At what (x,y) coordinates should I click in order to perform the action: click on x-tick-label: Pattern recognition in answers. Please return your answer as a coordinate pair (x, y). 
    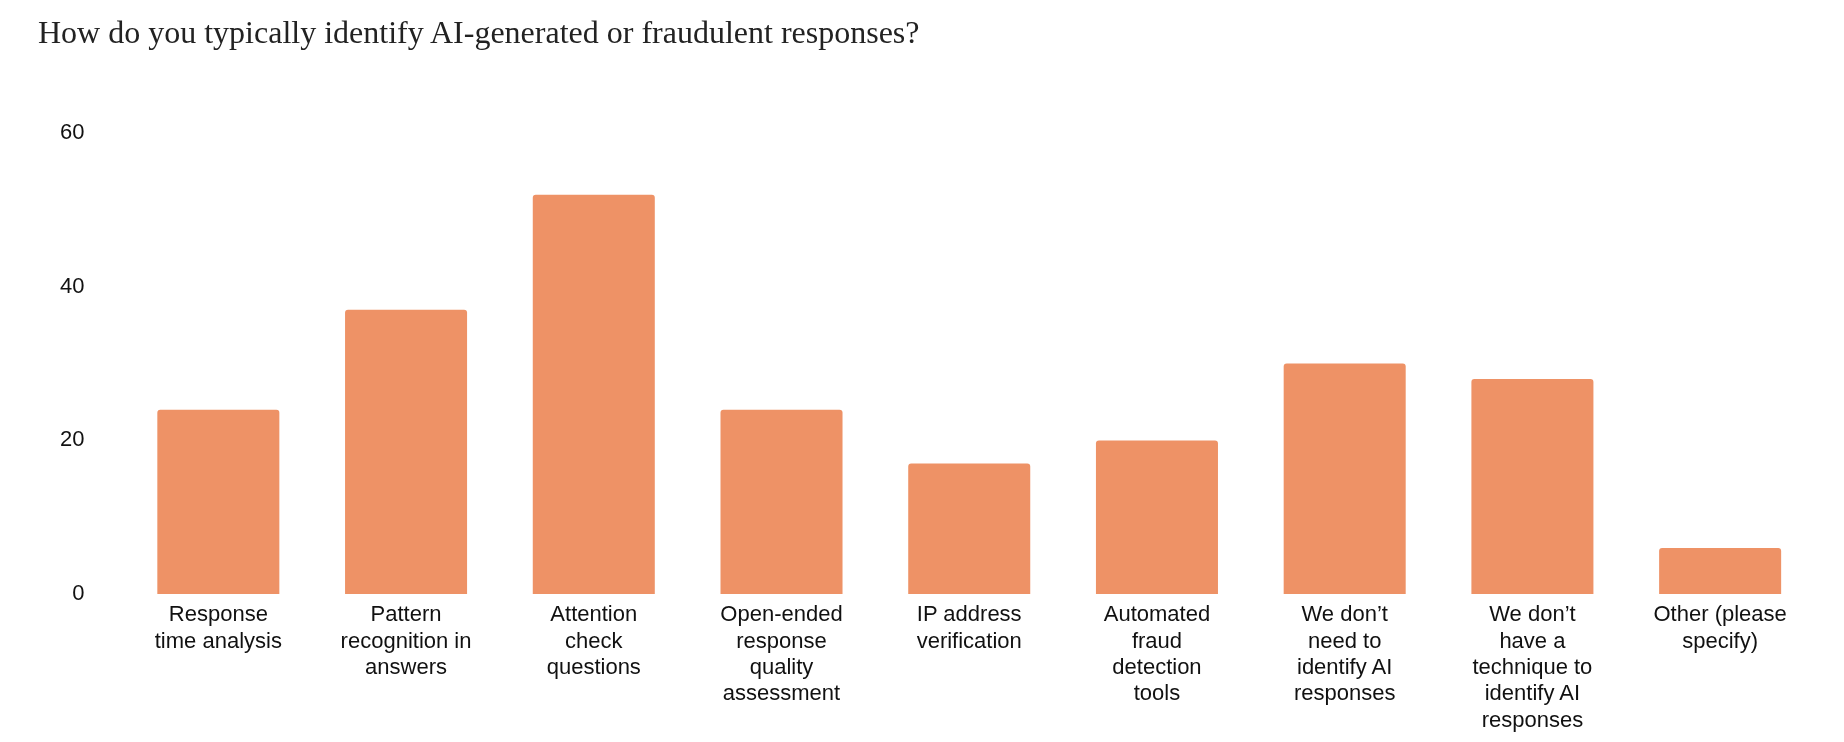
    Looking at the image, I should click on (406, 640).